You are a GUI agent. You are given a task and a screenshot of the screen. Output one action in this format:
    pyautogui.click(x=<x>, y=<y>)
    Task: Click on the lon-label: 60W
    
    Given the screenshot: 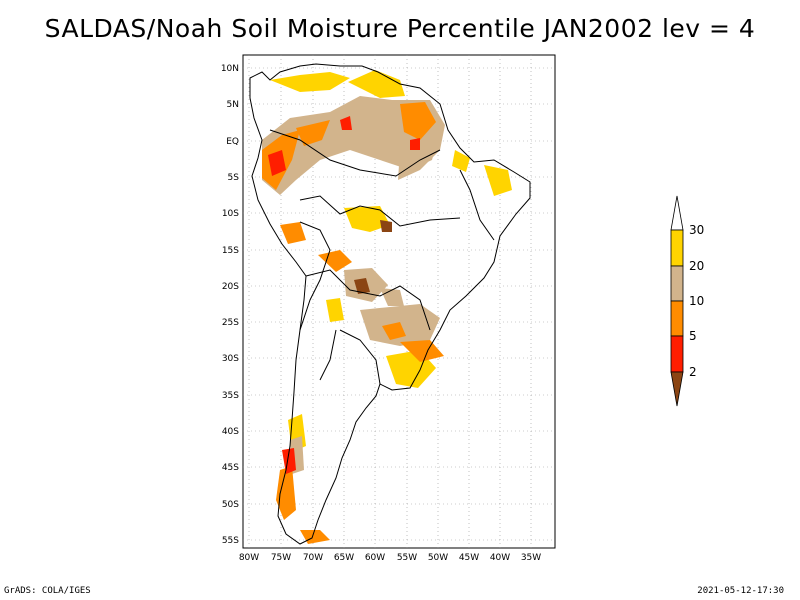 What is the action you would take?
    pyautogui.click(x=375, y=558)
    